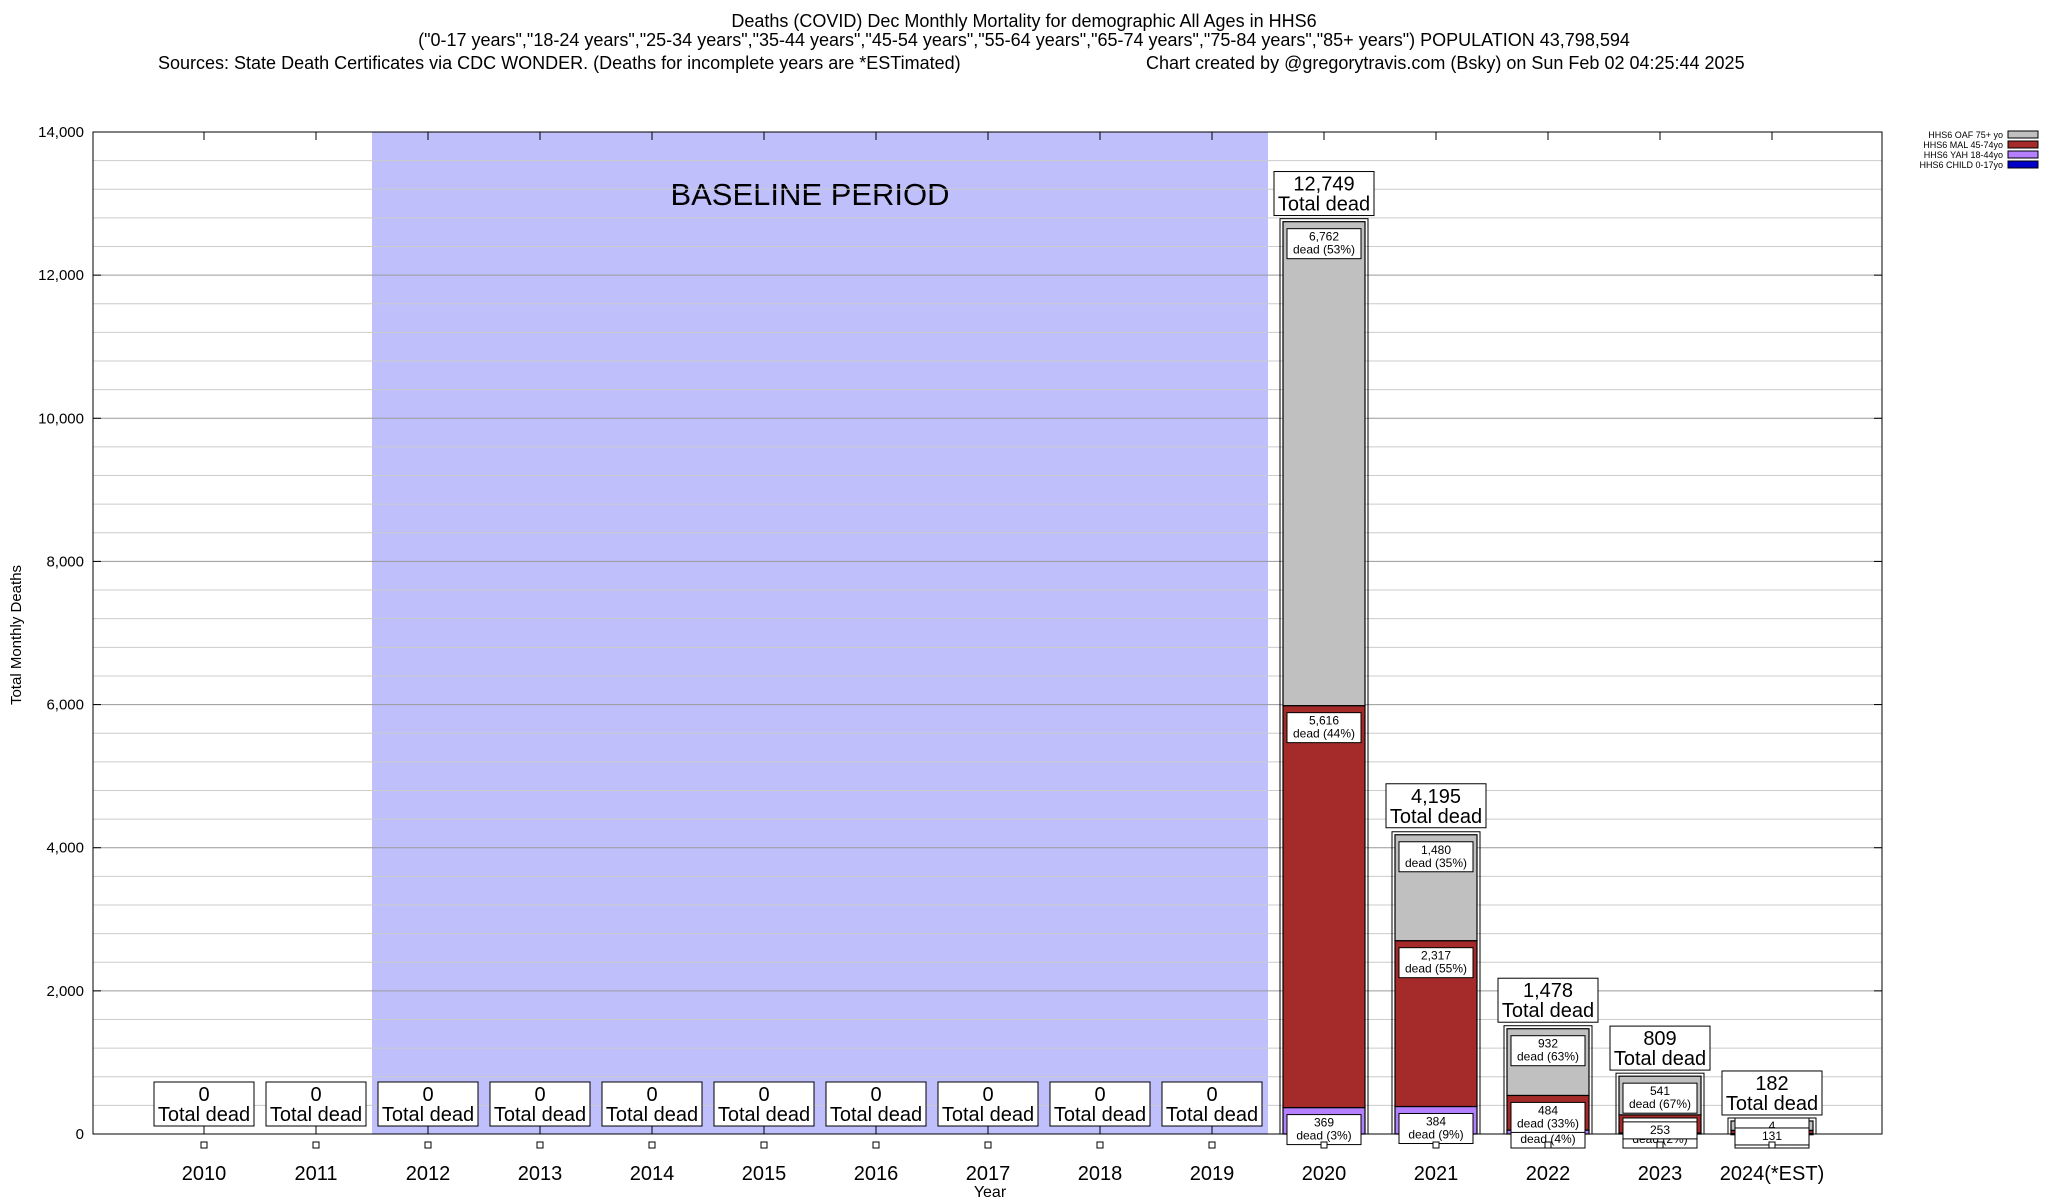 The image size is (2048, 1200). What do you see at coordinates (1324, 1174) in the screenshot?
I see `x-tick-label: 2020` at bounding box center [1324, 1174].